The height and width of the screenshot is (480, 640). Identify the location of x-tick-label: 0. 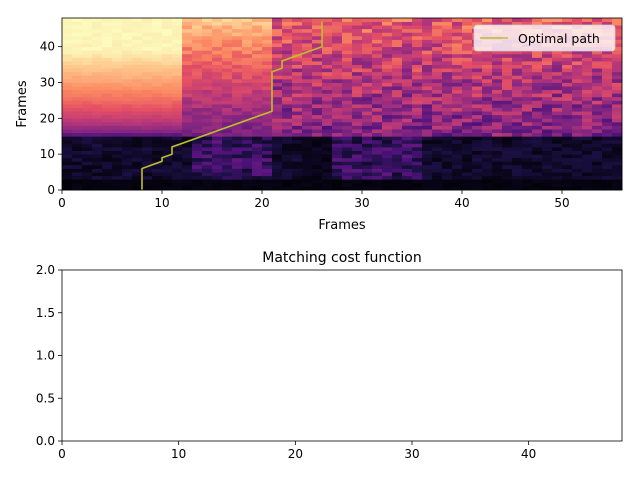
(62, 454).